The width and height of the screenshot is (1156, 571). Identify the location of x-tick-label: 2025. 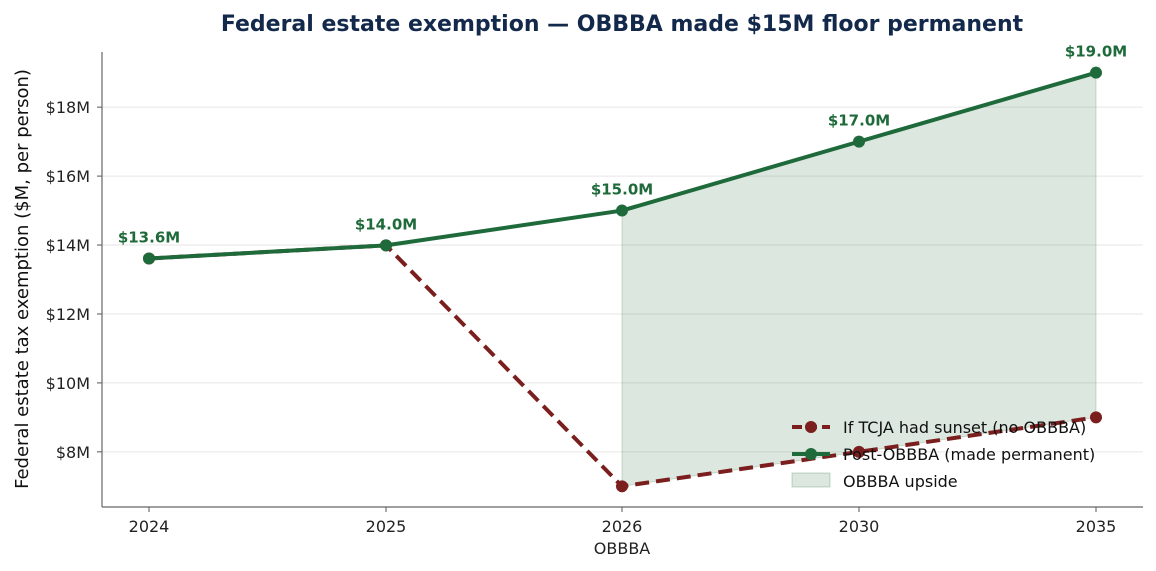
(386, 526).